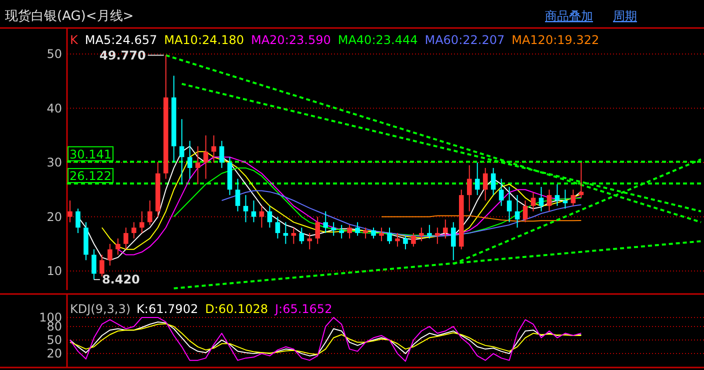  I want to click on text: 商品叠加, so click(569, 16).